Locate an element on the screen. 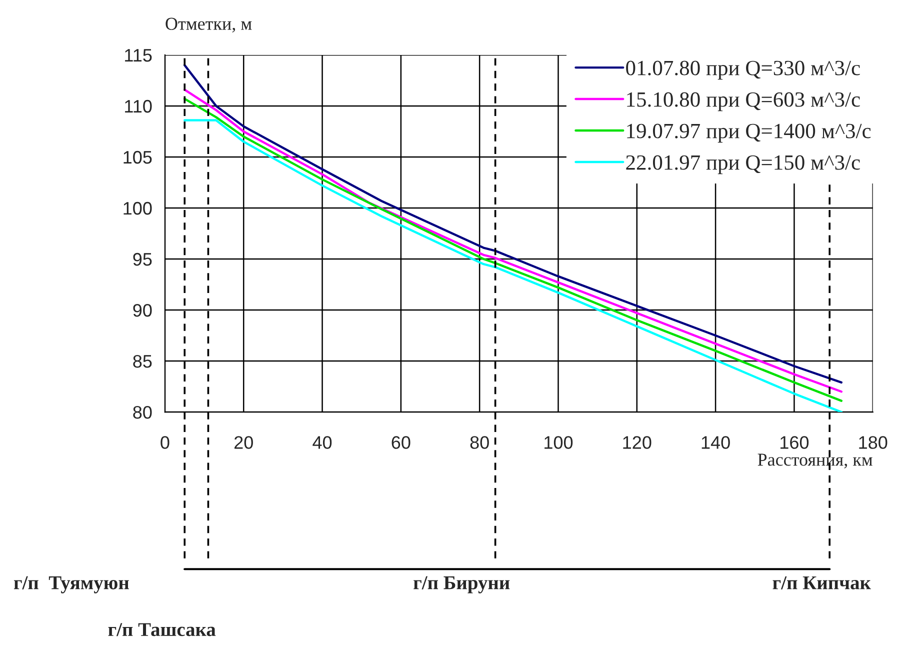 Image resolution: width=898 pixels, height=668 pixels. y-tick-label: 100 is located at coordinates (138, 208).